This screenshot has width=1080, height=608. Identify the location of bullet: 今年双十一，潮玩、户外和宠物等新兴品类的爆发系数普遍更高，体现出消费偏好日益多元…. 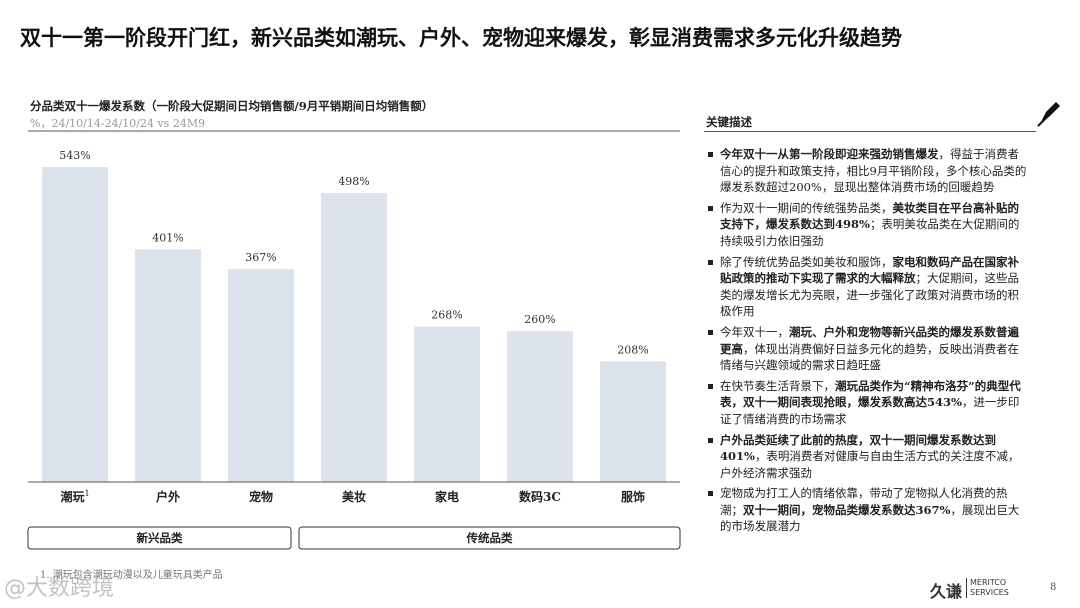
(868, 349).